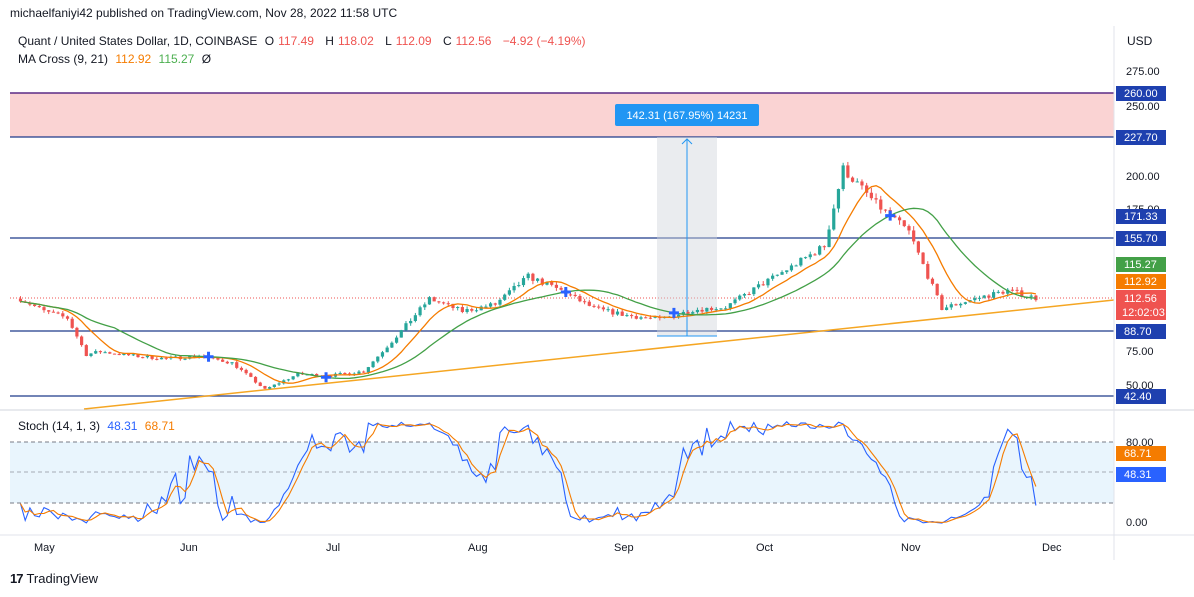 This screenshot has height=597, width=1194. Describe the element at coordinates (159, 426) in the screenshot. I see `stoch-d-value: 68.71` at that location.